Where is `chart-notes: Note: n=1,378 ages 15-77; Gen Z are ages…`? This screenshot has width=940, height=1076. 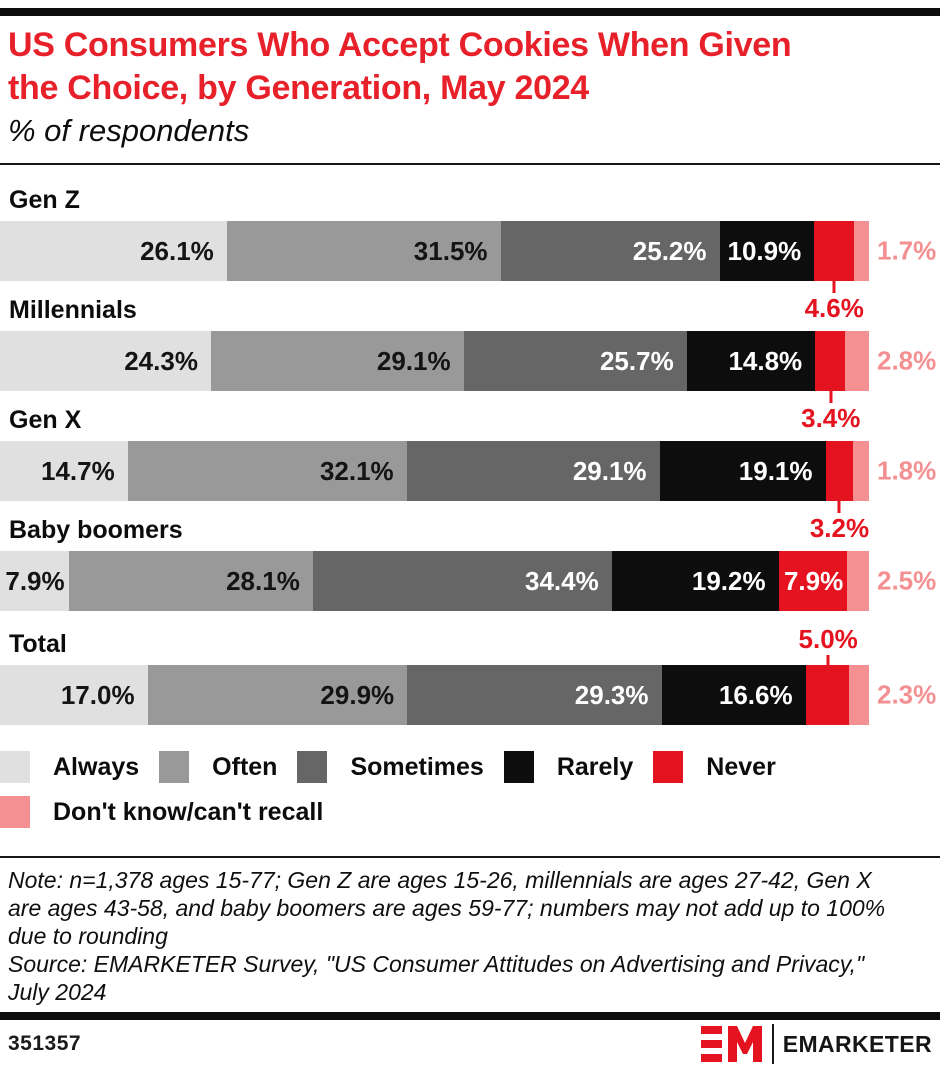 chart-notes: Note: n=1,378 ages 15-77; Gen Z are ages… is located at coordinates (458, 936).